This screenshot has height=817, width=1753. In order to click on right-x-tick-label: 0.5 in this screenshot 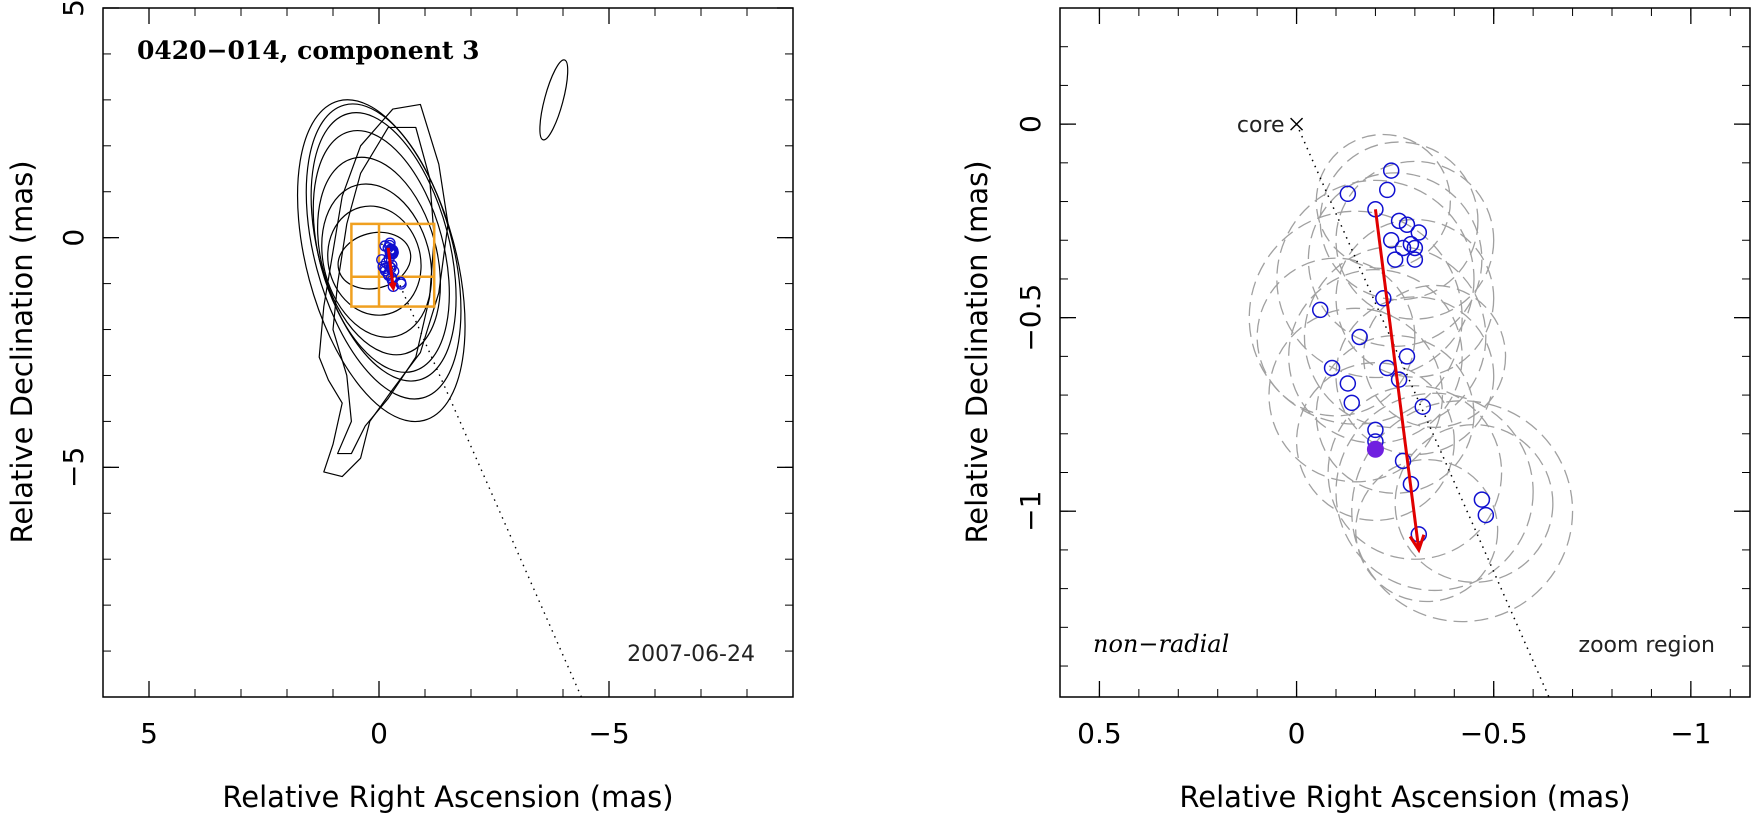, I will do `click(1099, 733)`.